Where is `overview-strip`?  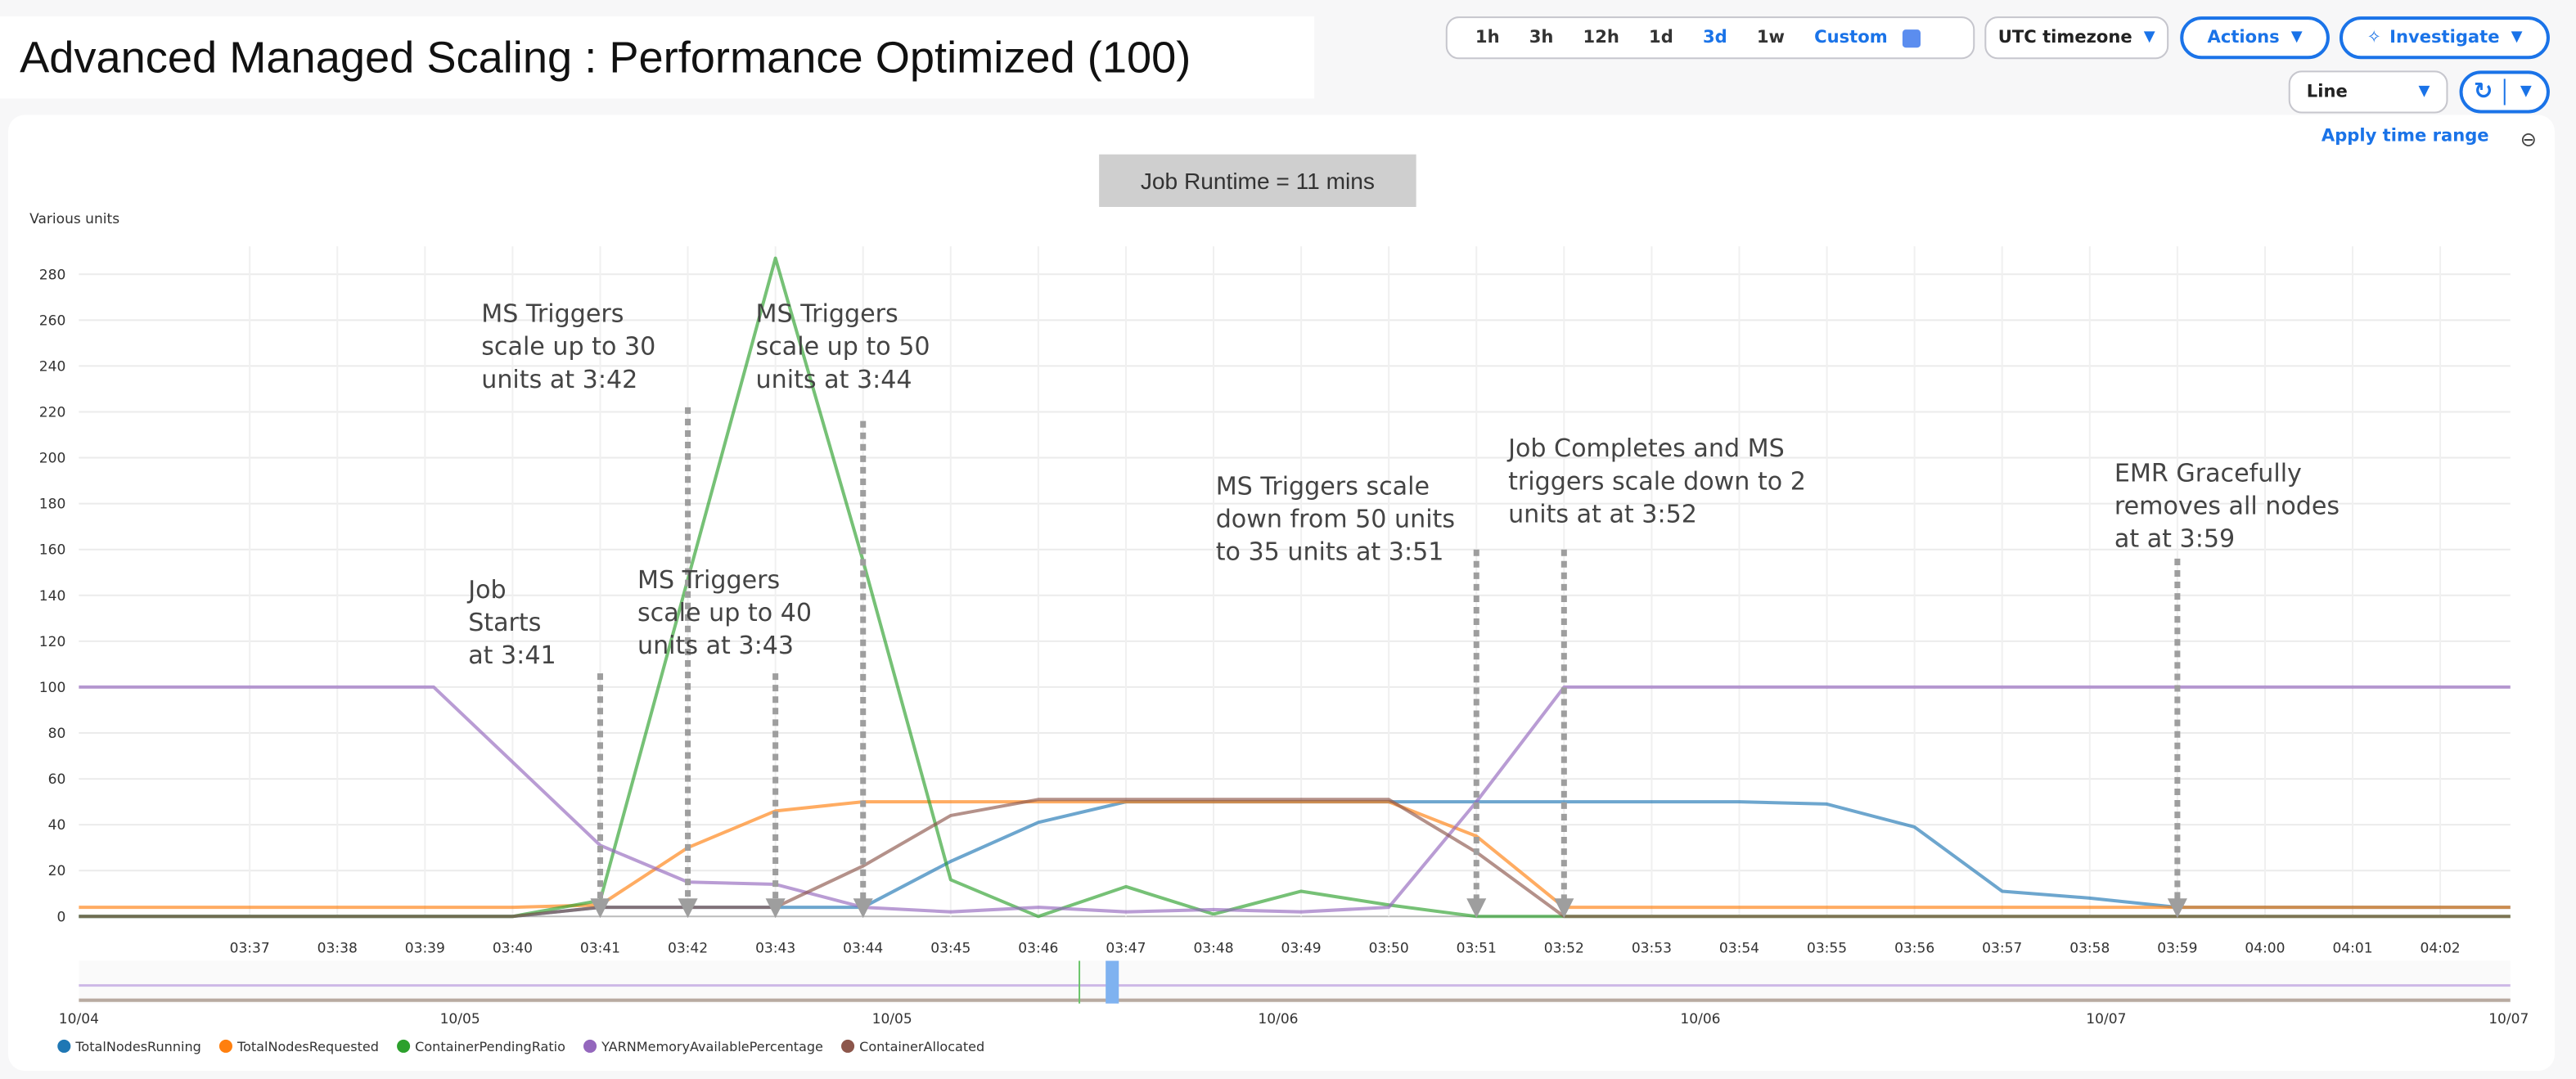
overview-strip is located at coordinates (1295, 982).